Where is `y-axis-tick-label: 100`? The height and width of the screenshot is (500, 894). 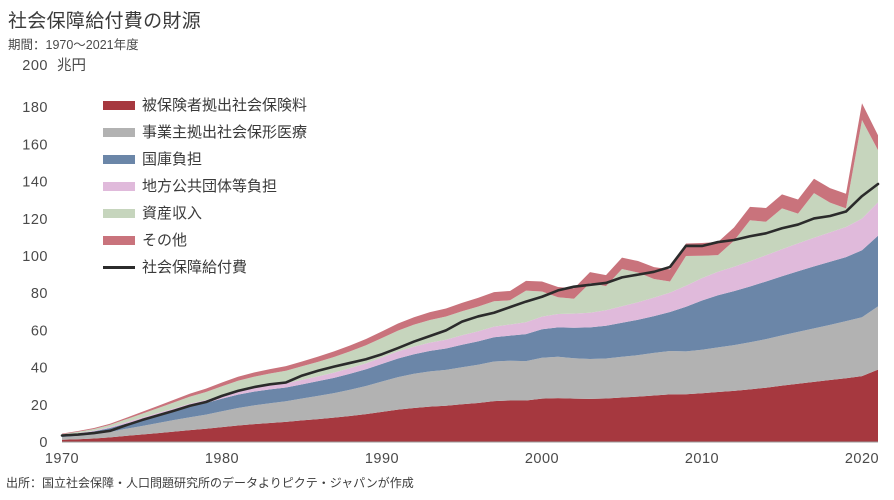
y-axis-tick-label: 100 is located at coordinates (35, 257).